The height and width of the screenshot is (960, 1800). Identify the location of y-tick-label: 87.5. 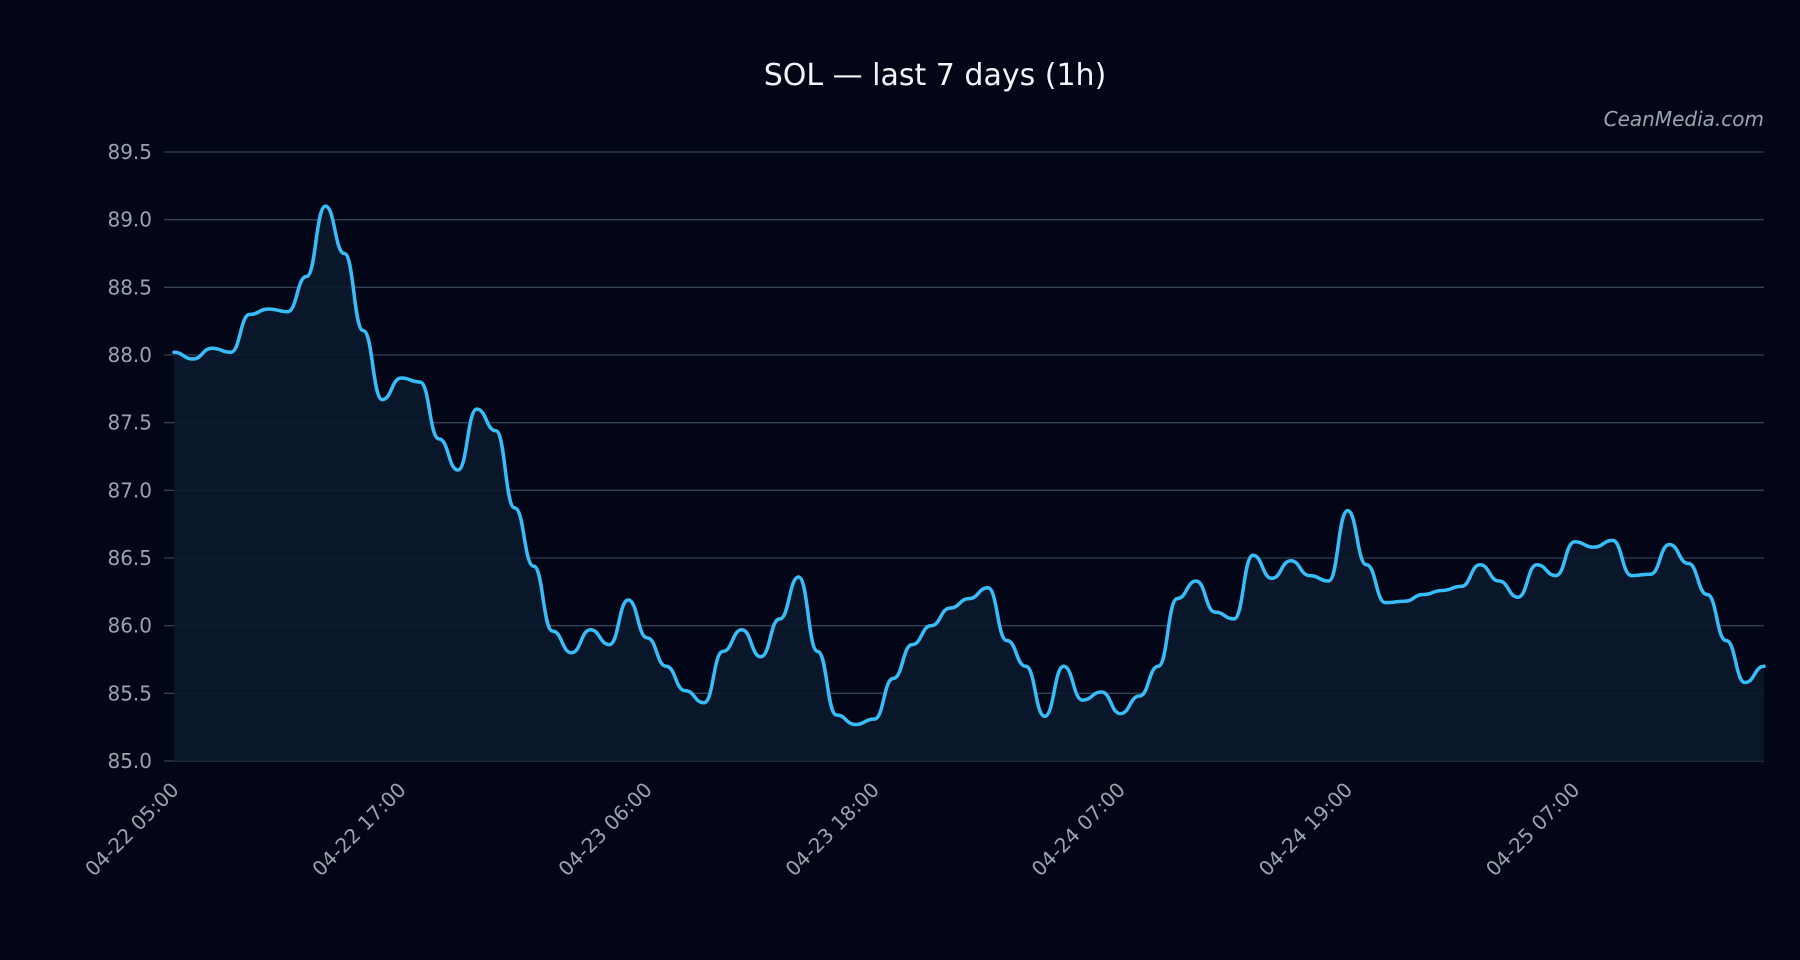
(129, 423).